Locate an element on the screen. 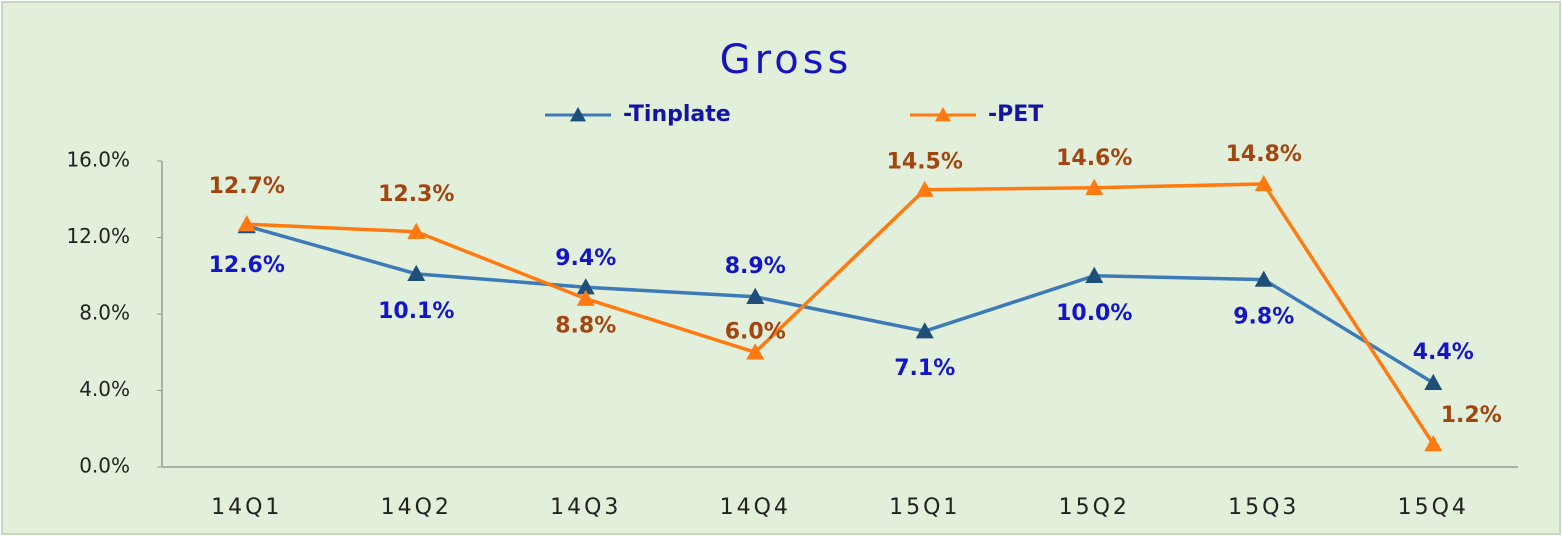  value-label: 14.6% is located at coordinates (1094, 158).